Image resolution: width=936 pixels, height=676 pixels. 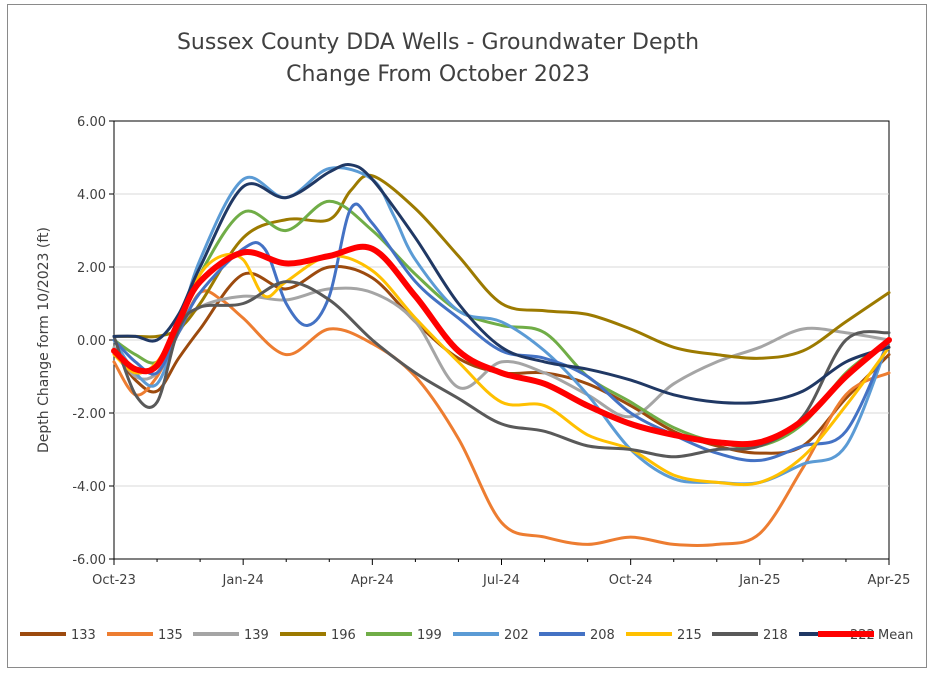 I want to click on y-tick-label: -6.00, so click(x=89, y=560).